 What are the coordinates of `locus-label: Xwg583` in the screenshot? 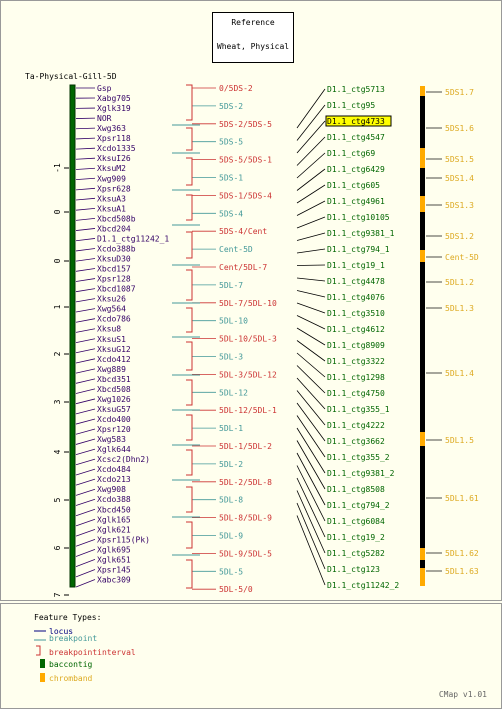 It's located at (111, 439).